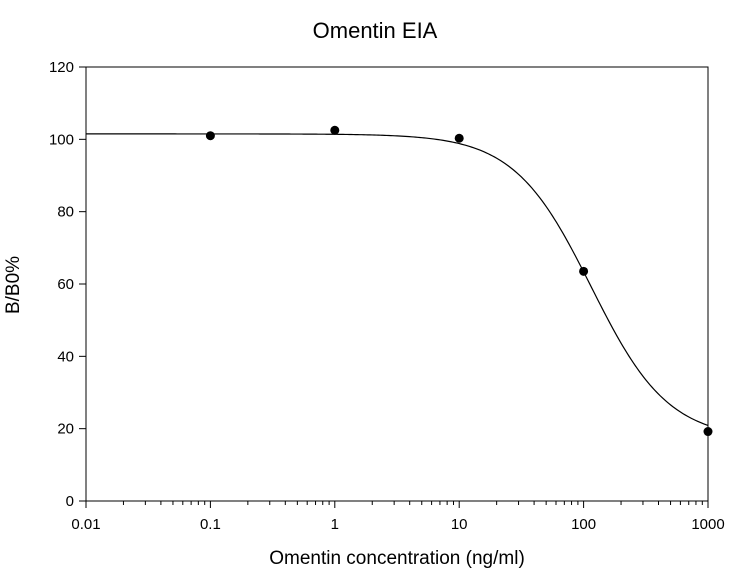 Image resolution: width=750 pixels, height=579 pixels. I want to click on x-tick-label: 1, so click(335, 524).